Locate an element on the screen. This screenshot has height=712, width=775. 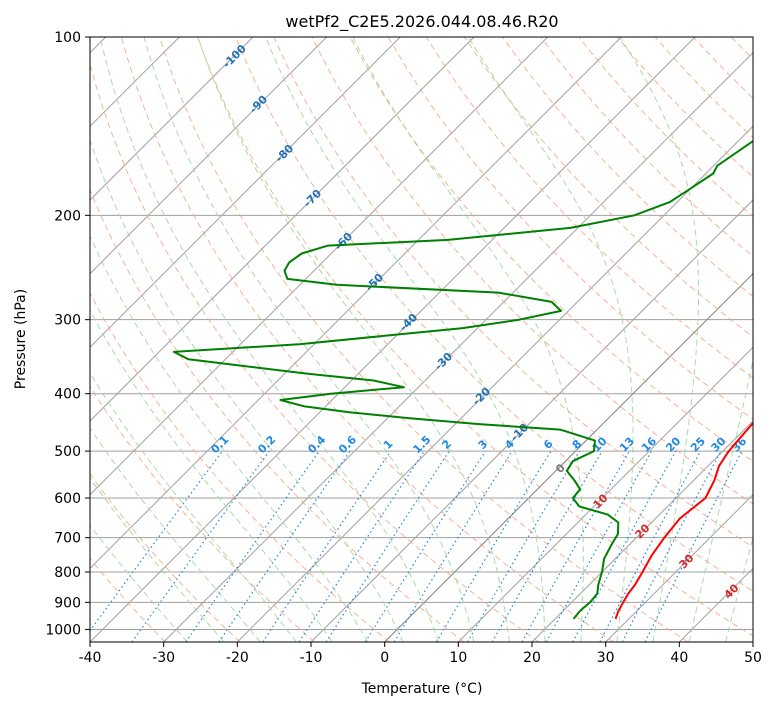
y-tick-label: 400 is located at coordinates (67, 395).